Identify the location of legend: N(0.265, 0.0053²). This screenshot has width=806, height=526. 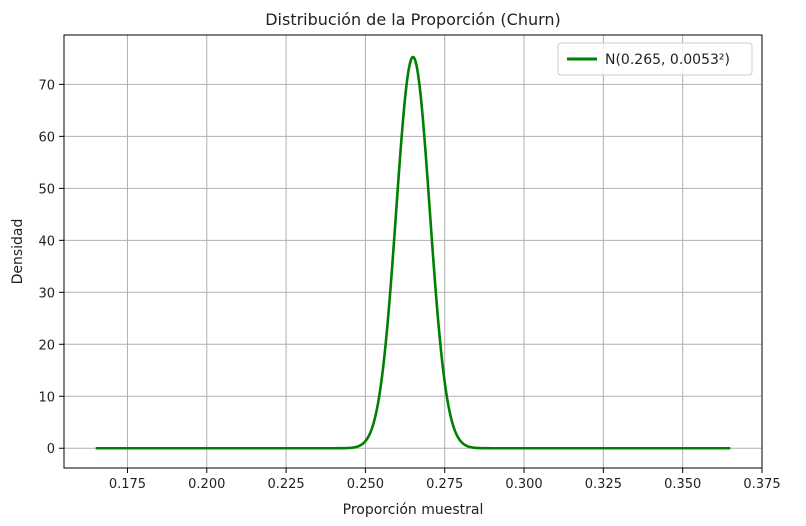
(655, 59).